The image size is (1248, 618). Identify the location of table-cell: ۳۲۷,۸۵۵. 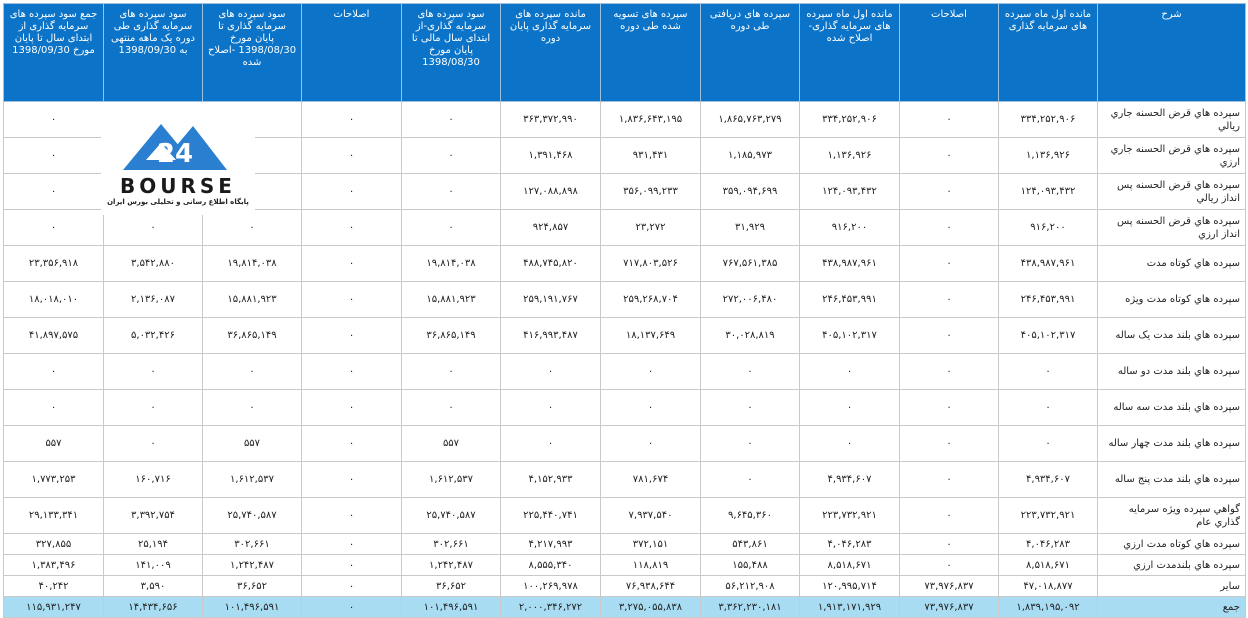
(53, 544).